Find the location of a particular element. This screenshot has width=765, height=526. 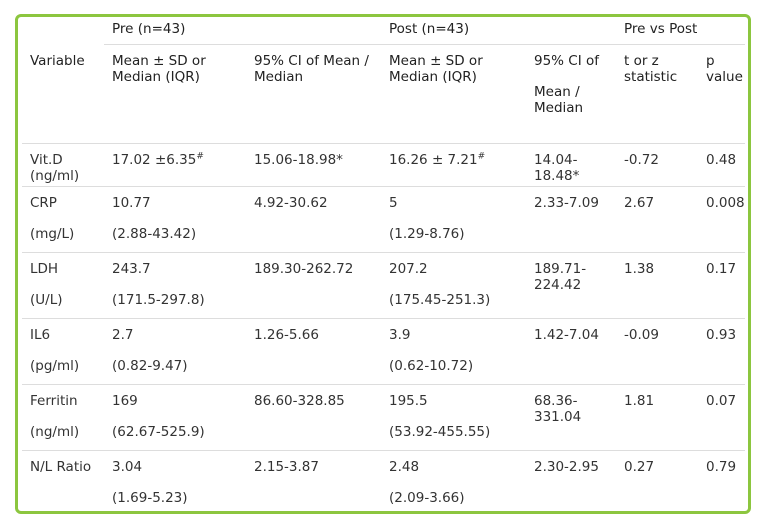

value-cell: 0.07 is located at coordinates (721, 417).